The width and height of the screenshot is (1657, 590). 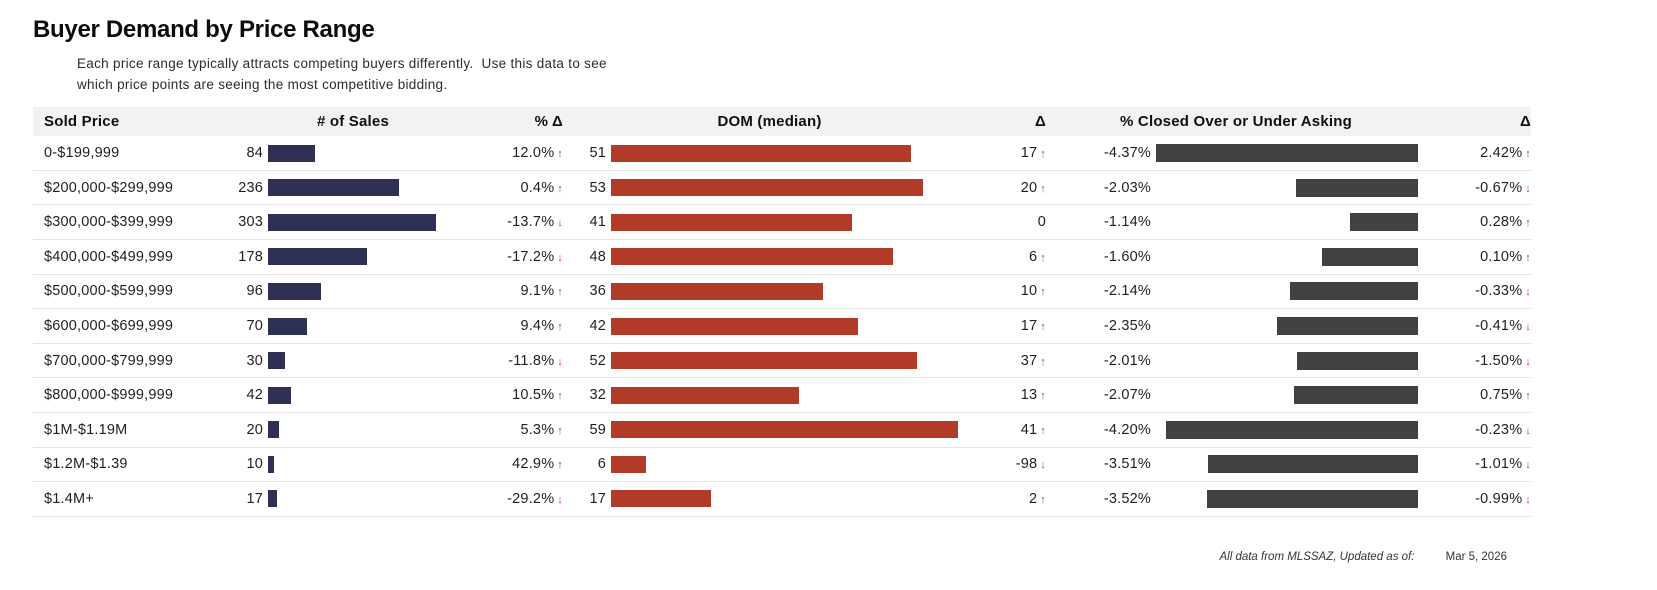 I want to click on footer-updated-date: Mar 5, 2026, so click(x=1476, y=557).